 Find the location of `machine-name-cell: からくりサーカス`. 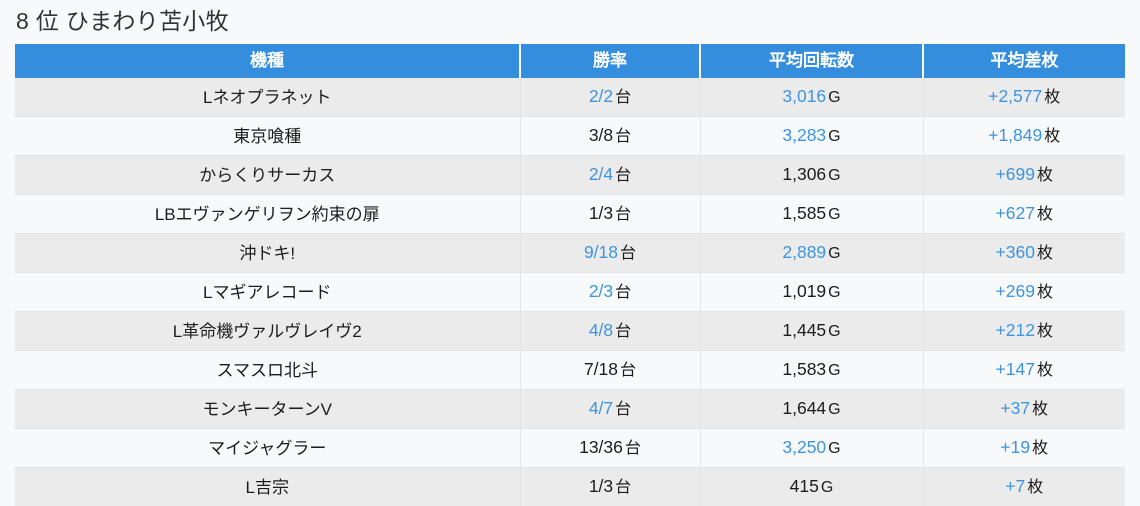

machine-name-cell: からくりサーカス is located at coordinates (267, 175).